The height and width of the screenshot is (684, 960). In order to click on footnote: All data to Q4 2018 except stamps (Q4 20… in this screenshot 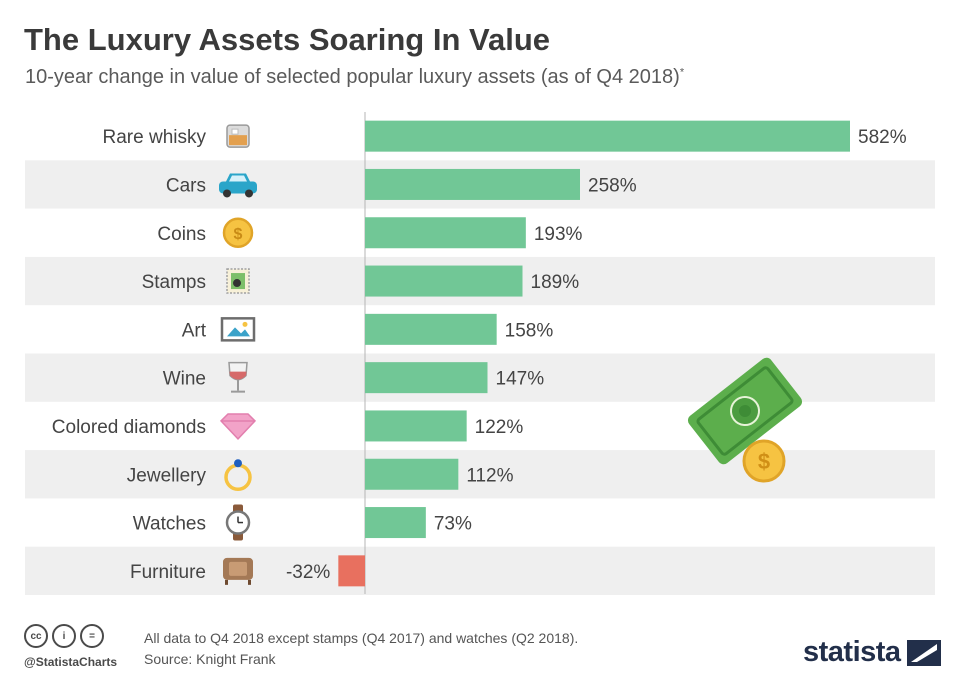, I will do `click(361, 649)`.